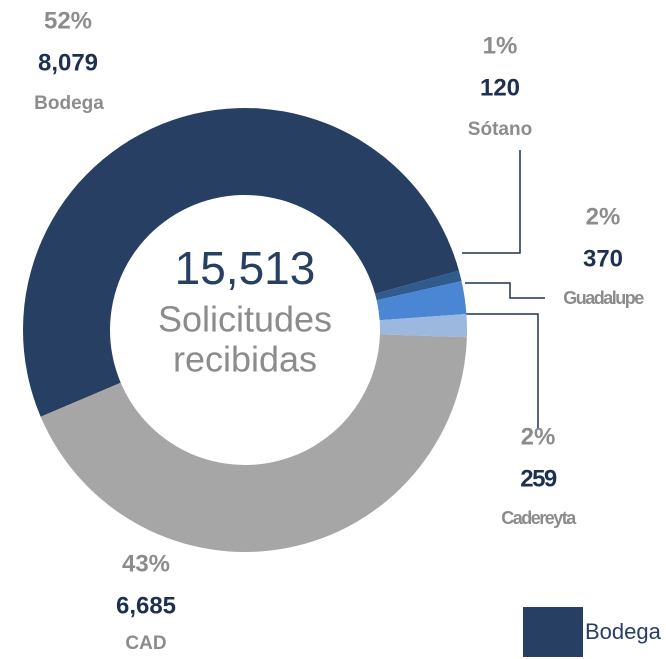  I want to click on percent-label: 52%, so click(68, 20).